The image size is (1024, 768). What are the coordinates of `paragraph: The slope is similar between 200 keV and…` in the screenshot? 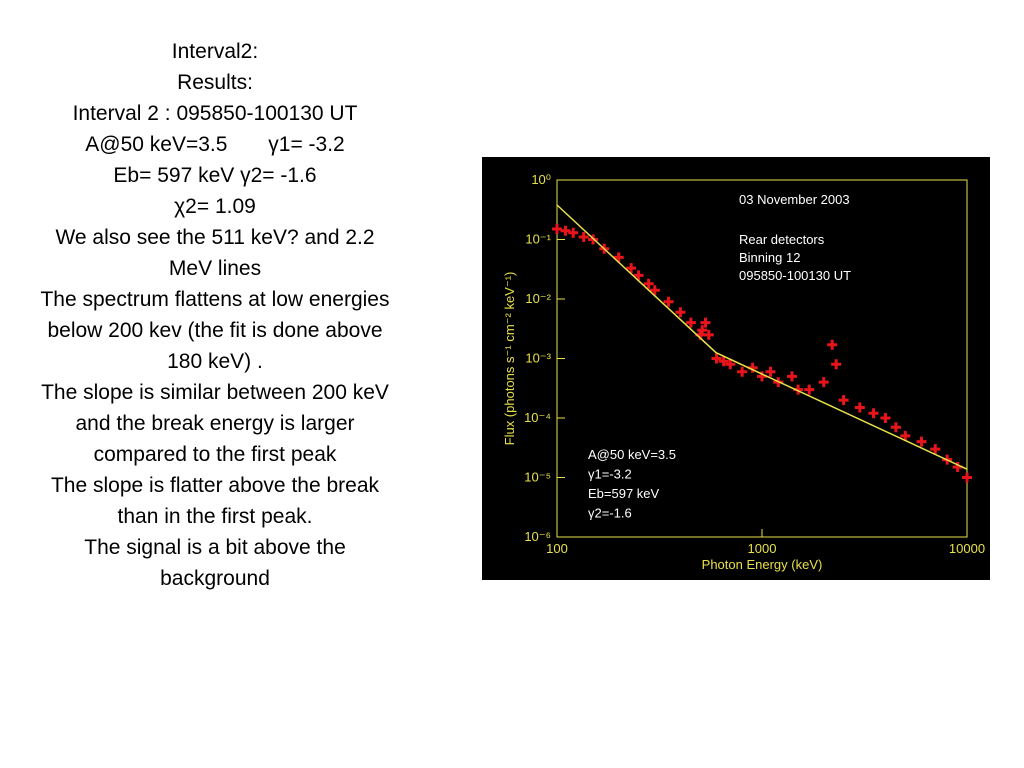 It's located at (218, 423).